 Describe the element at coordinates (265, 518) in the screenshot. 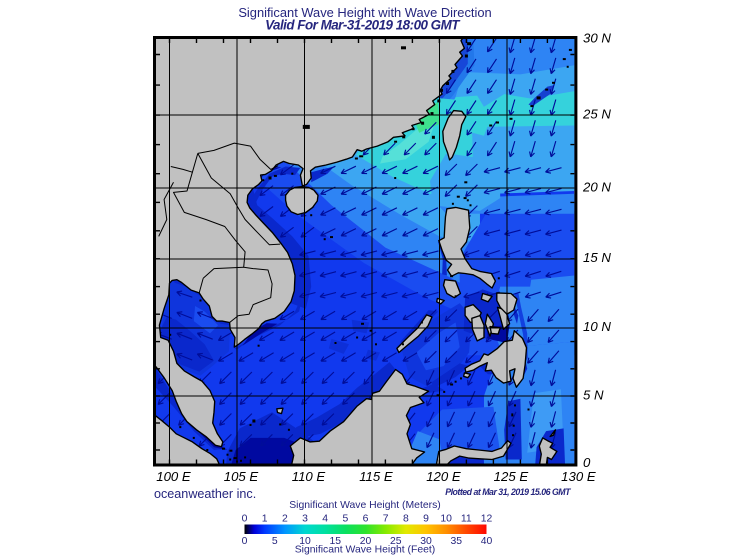

I see `svg-text: 1` at that location.